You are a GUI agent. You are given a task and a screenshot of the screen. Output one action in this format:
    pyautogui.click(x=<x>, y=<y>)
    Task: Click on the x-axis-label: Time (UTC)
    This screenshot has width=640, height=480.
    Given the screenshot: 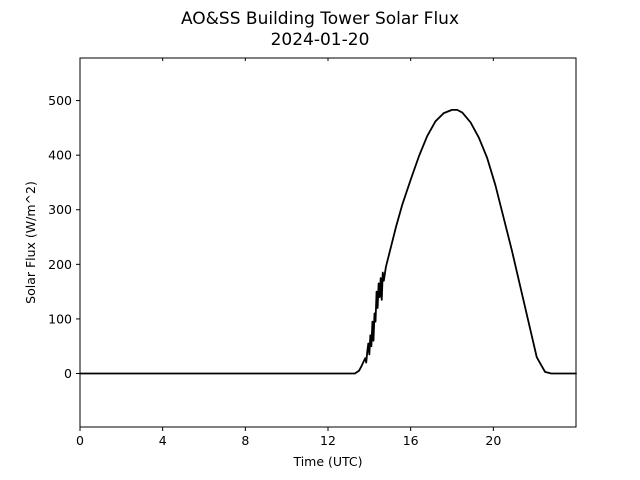 What is the action you would take?
    pyautogui.click(x=327, y=461)
    